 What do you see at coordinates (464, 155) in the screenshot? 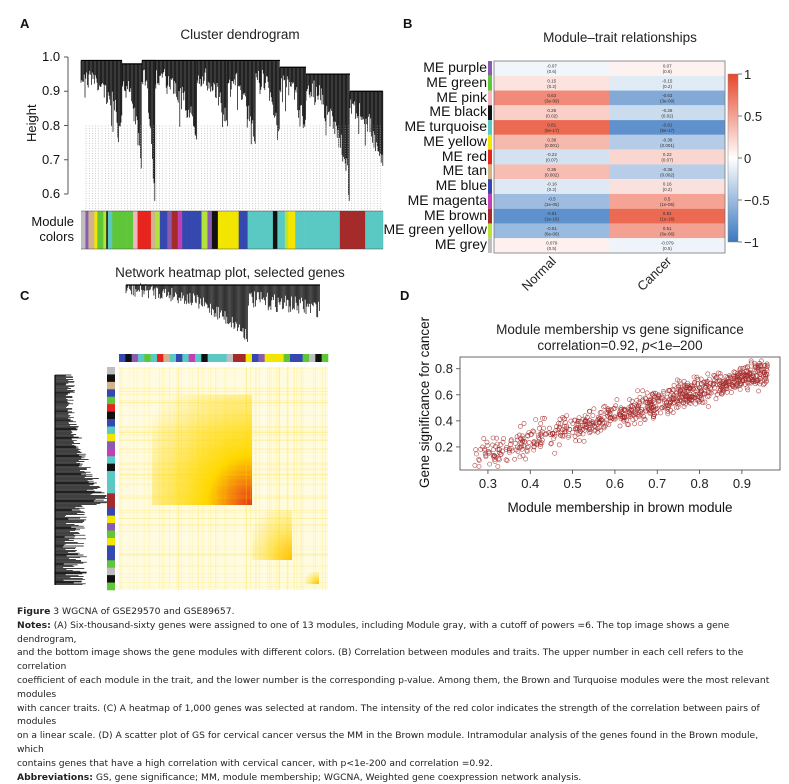
I see `module-row-label: ME red` at bounding box center [464, 155].